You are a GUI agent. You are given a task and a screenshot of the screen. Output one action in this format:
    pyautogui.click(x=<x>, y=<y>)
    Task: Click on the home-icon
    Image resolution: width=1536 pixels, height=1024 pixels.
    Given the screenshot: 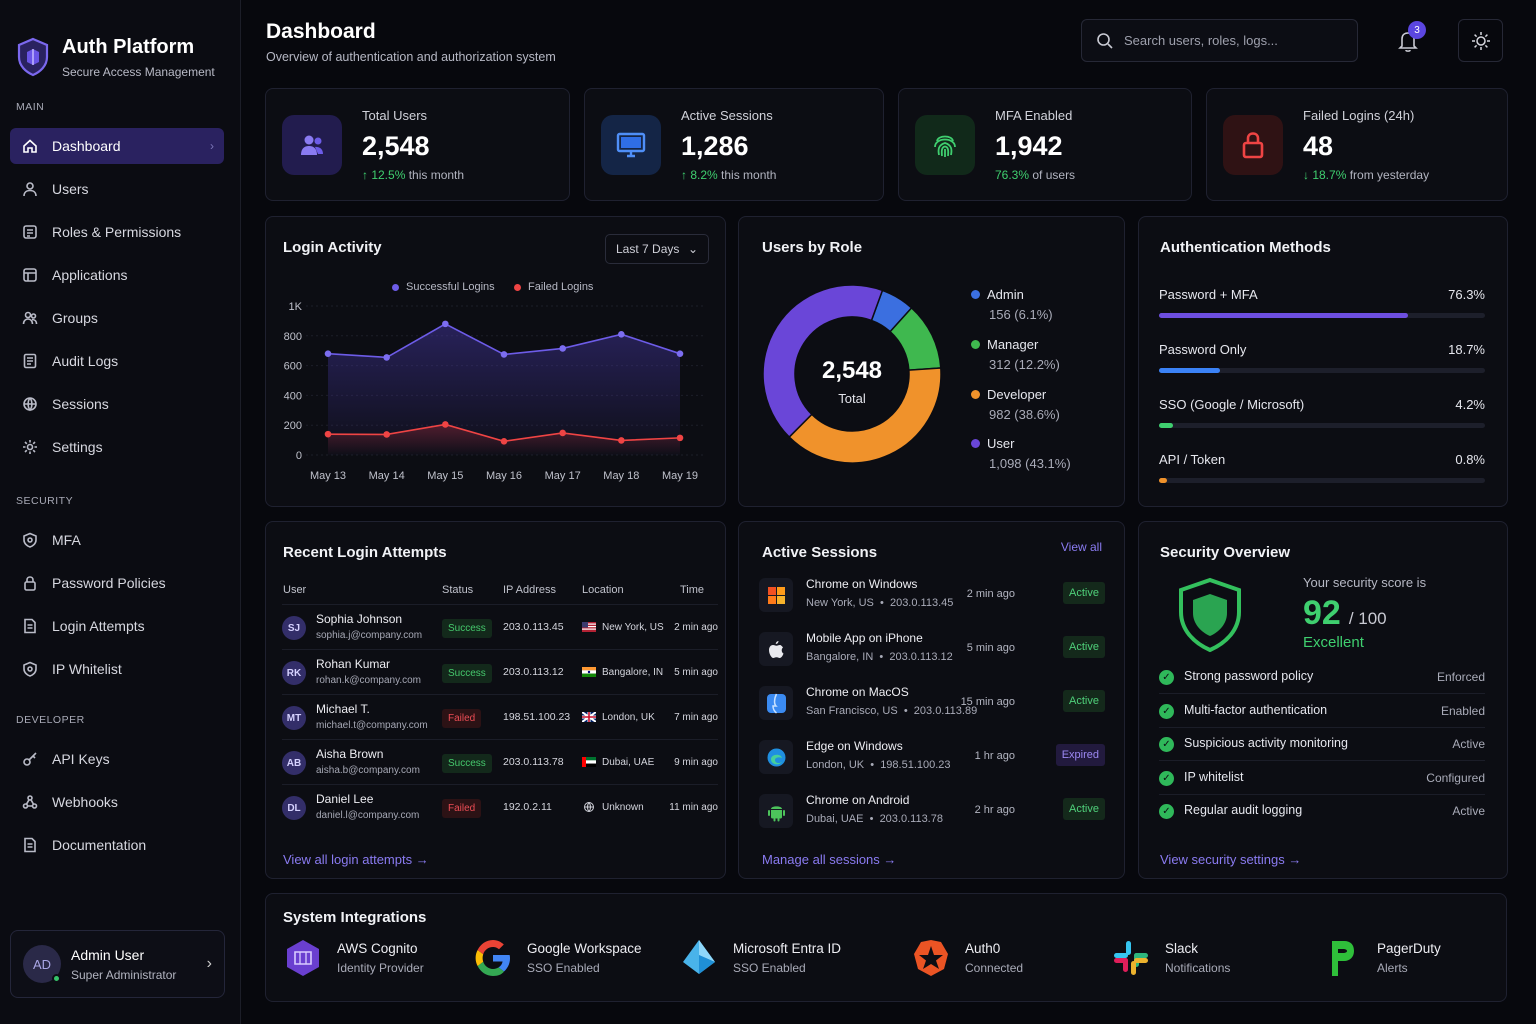 What is the action you would take?
    pyautogui.click(x=30, y=146)
    